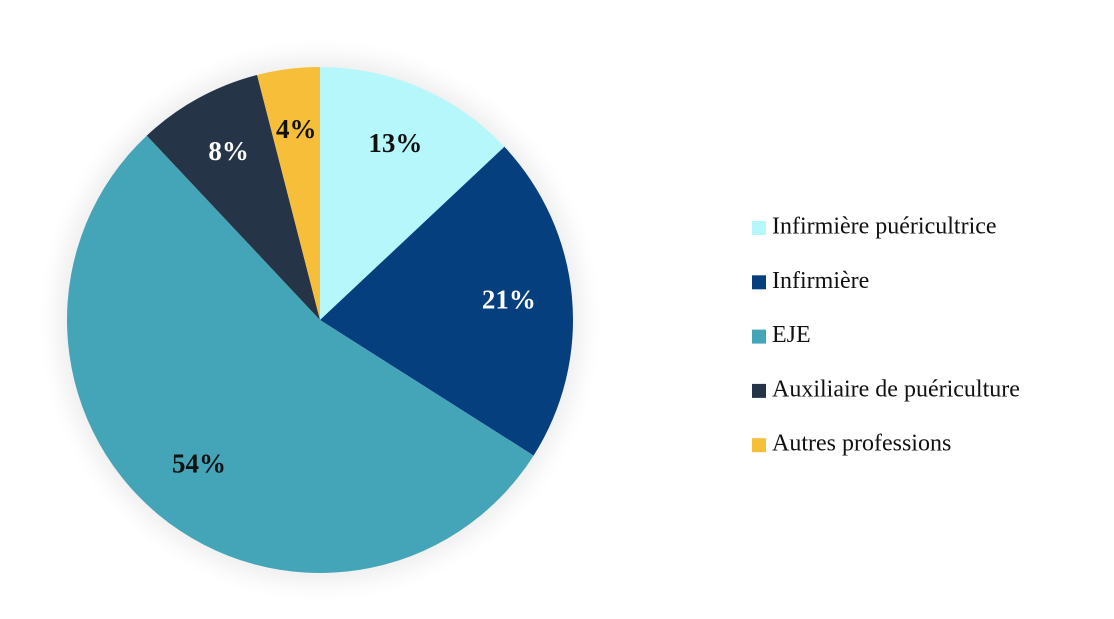 The image size is (1114, 619). I want to click on legend-label: Autres professions, so click(861, 444).